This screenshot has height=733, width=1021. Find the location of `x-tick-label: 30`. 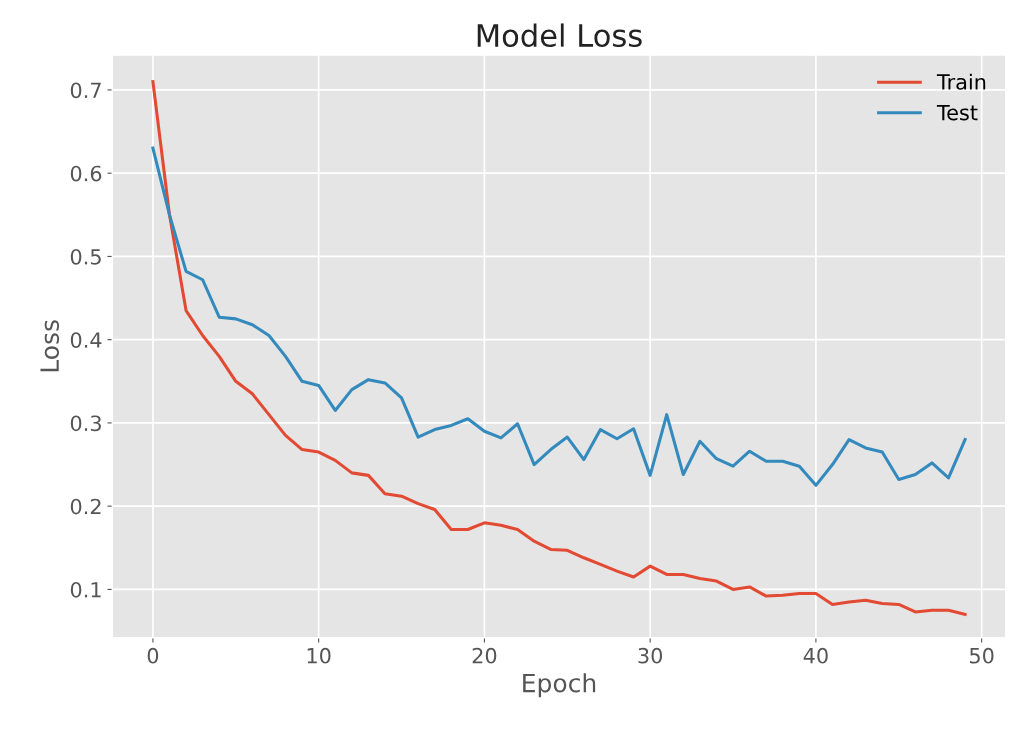

x-tick-label: 30 is located at coordinates (650, 655).